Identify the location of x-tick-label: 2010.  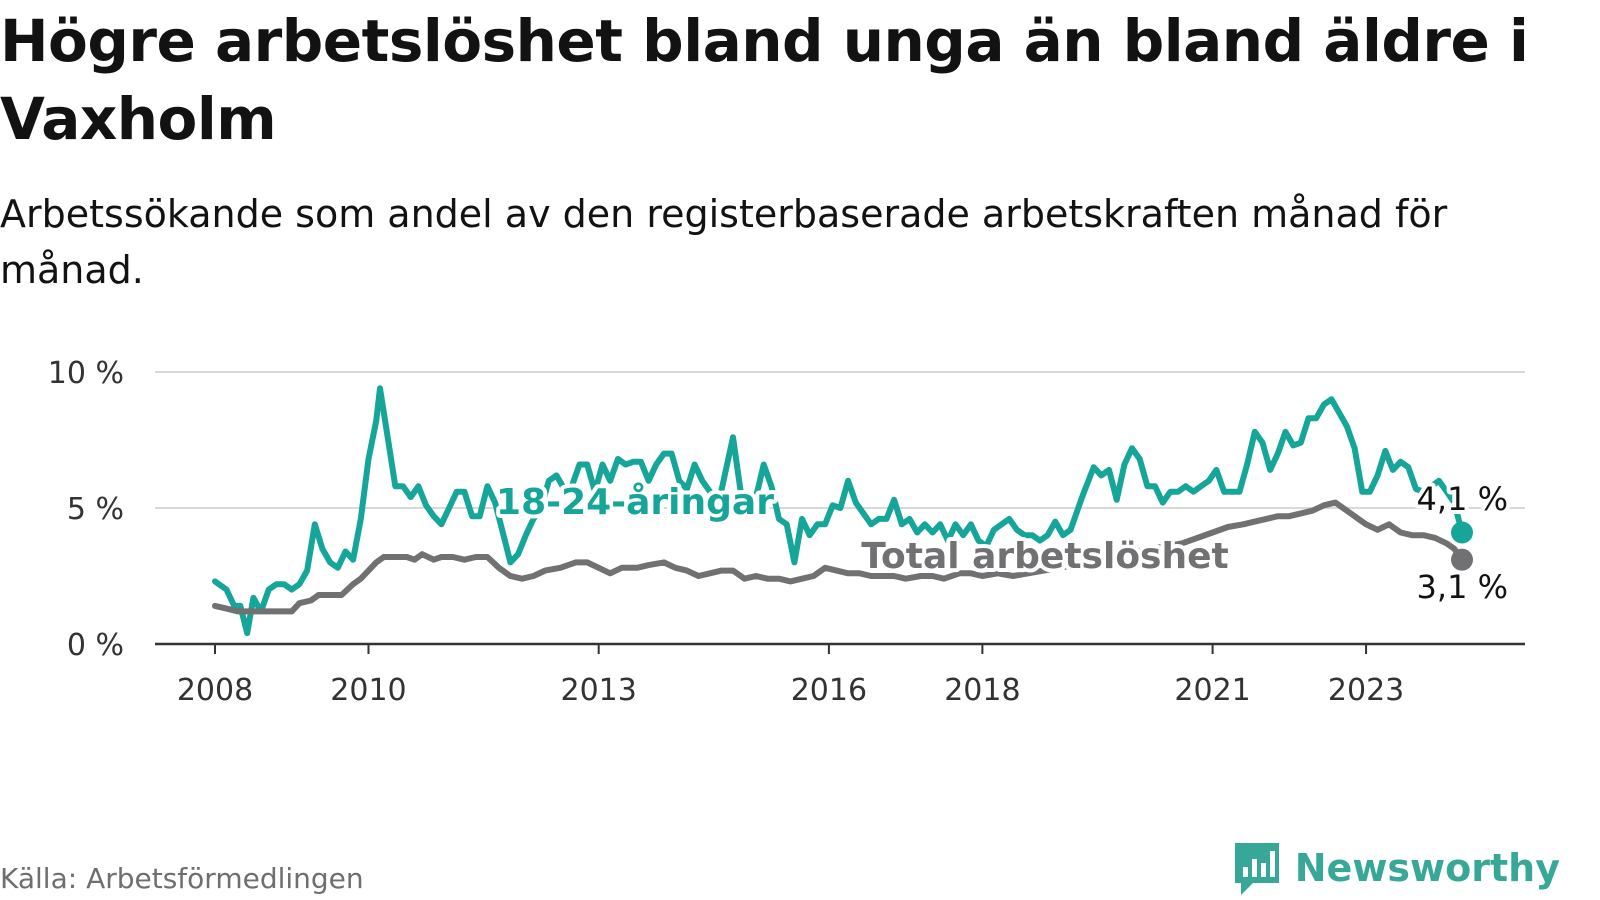
(368, 690).